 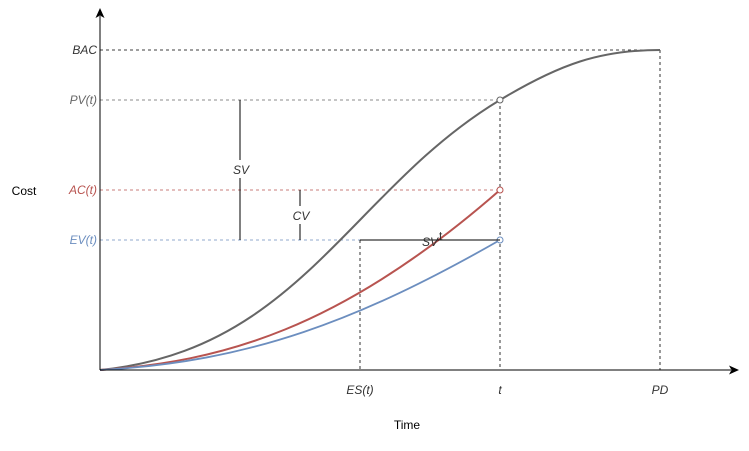 I want to click on cv-label-bg, so click(x=301, y=215).